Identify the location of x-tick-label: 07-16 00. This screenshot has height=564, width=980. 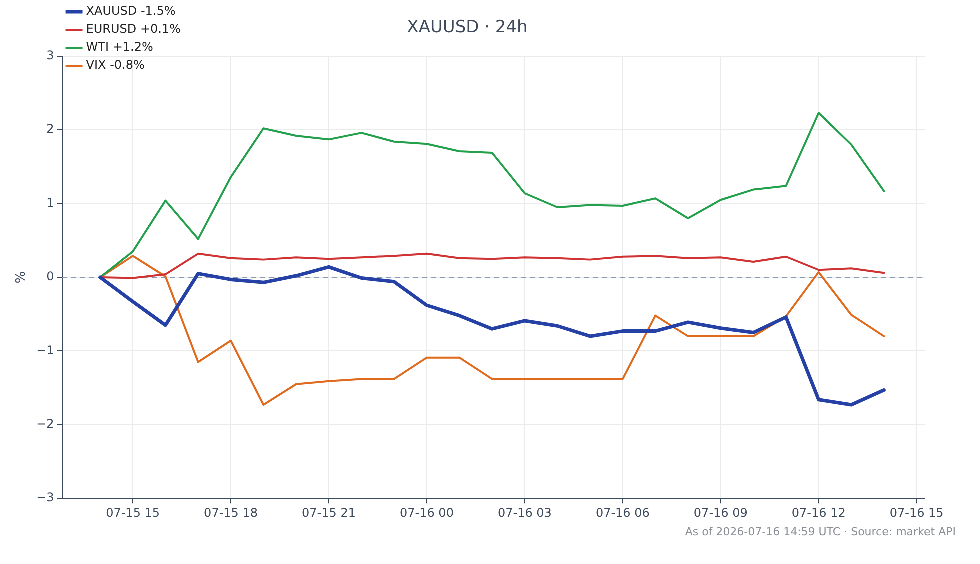
(427, 513).